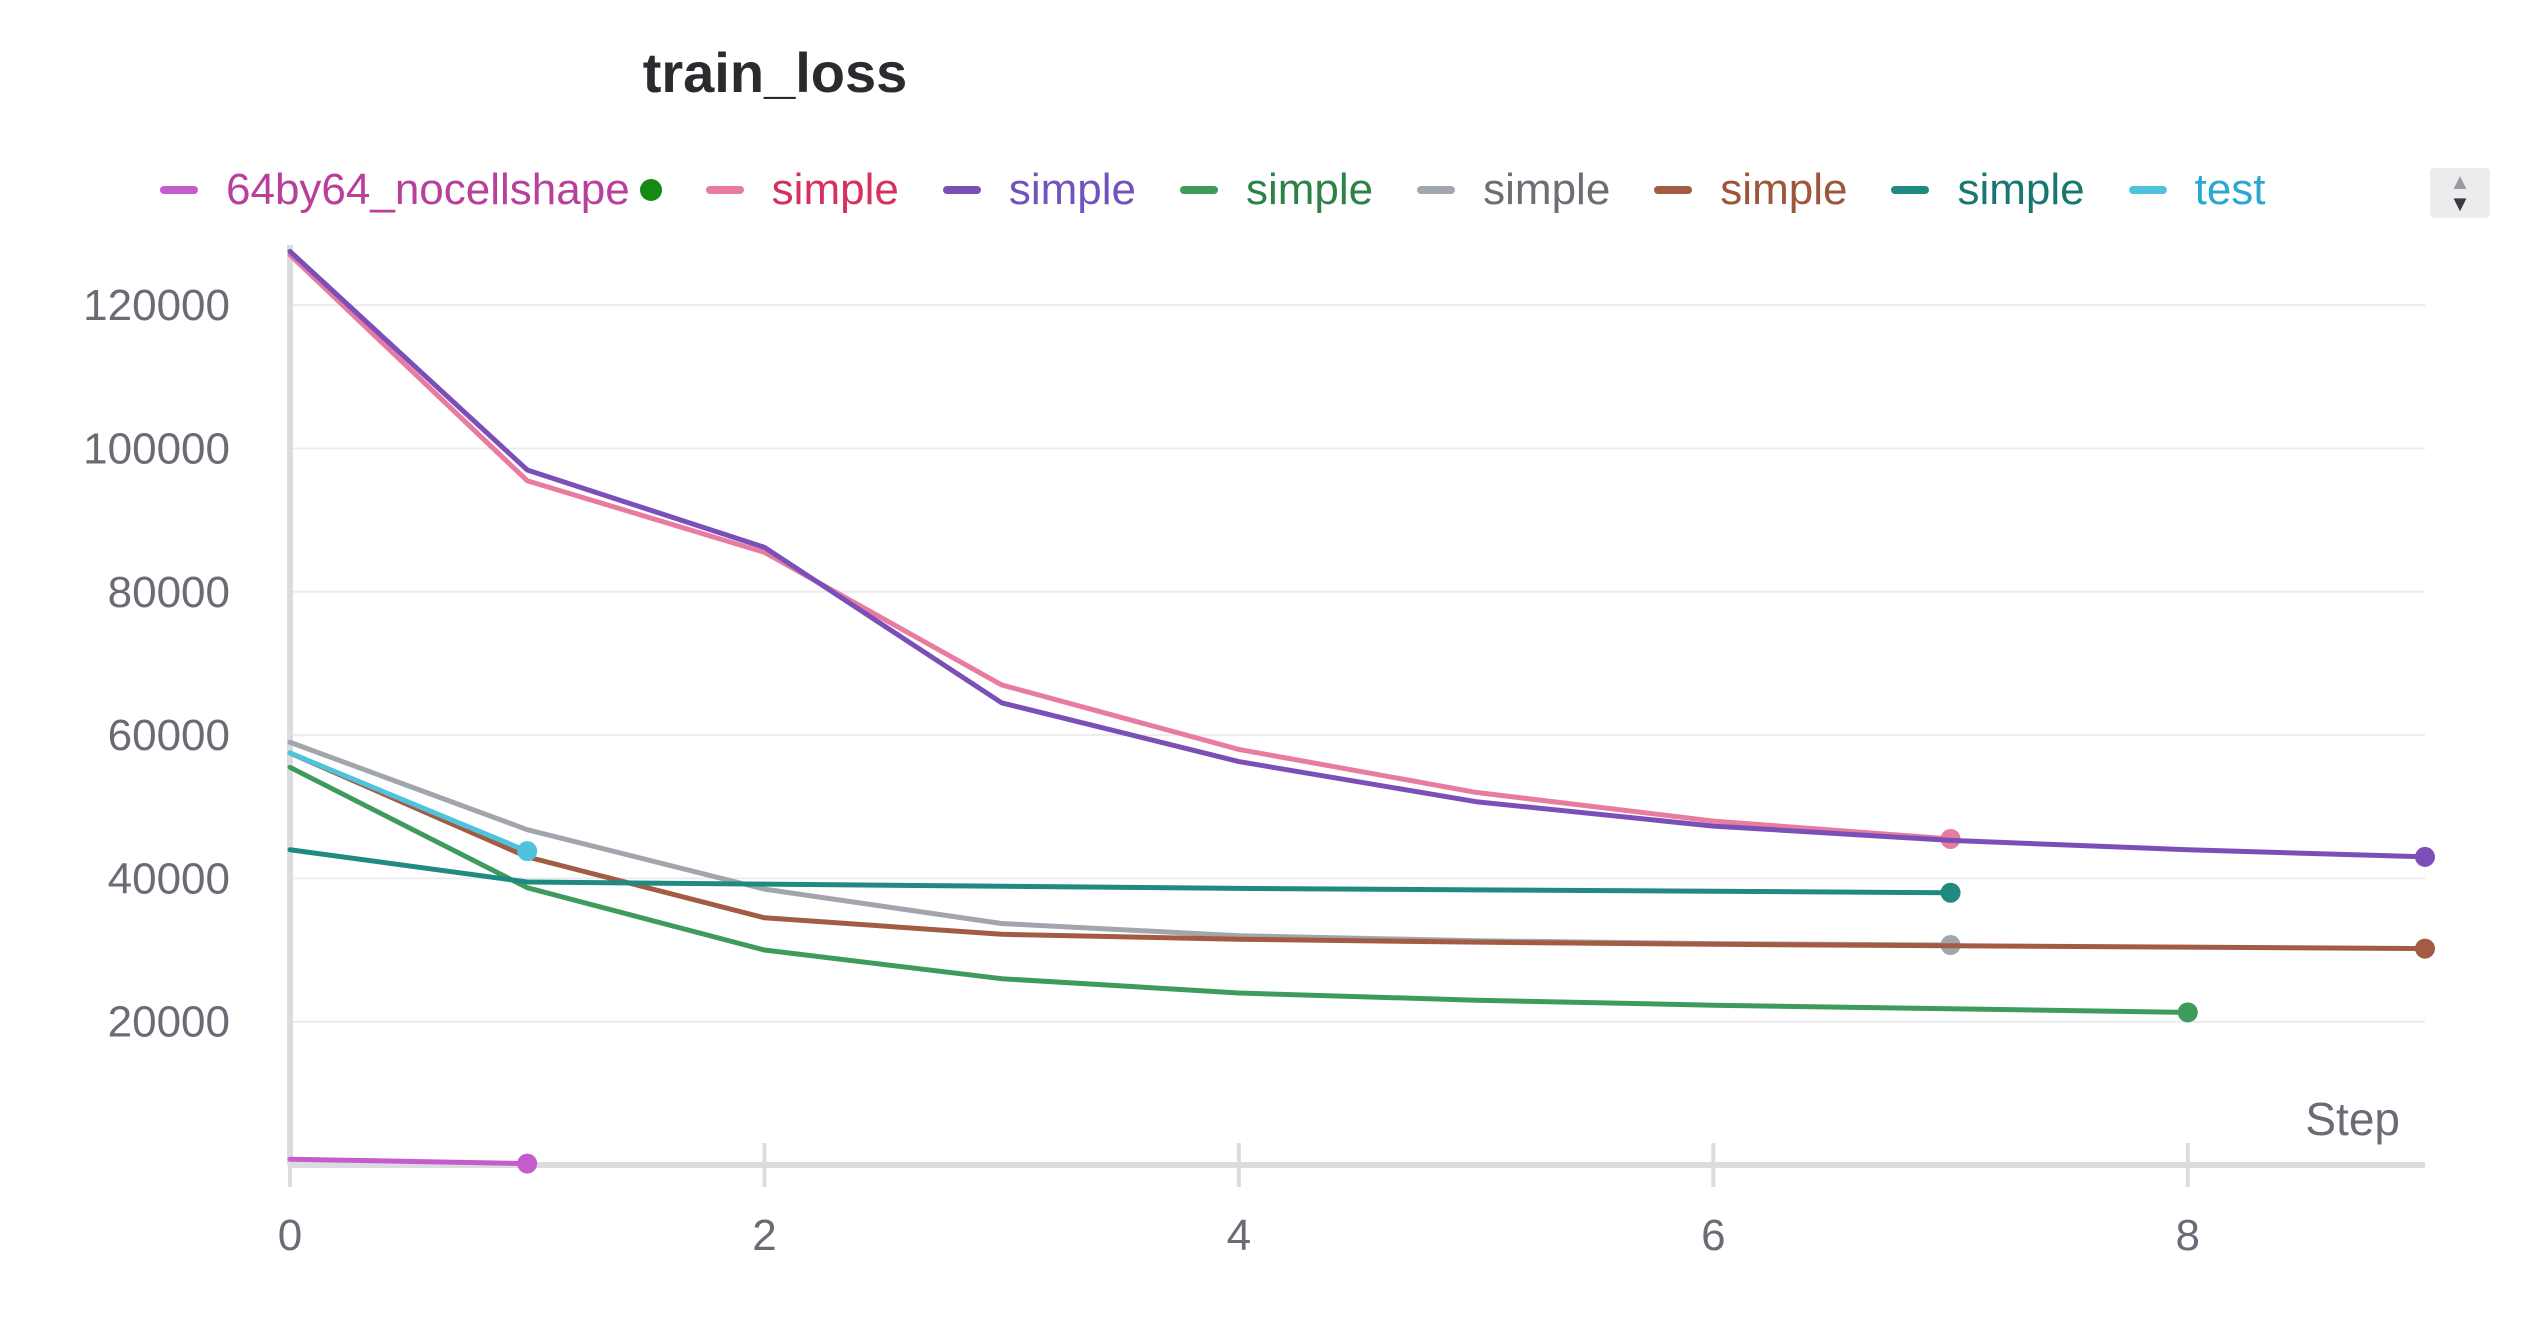 The width and height of the screenshot is (2528, 1328). I want to click on legend-label: test, so click(2230, 189).